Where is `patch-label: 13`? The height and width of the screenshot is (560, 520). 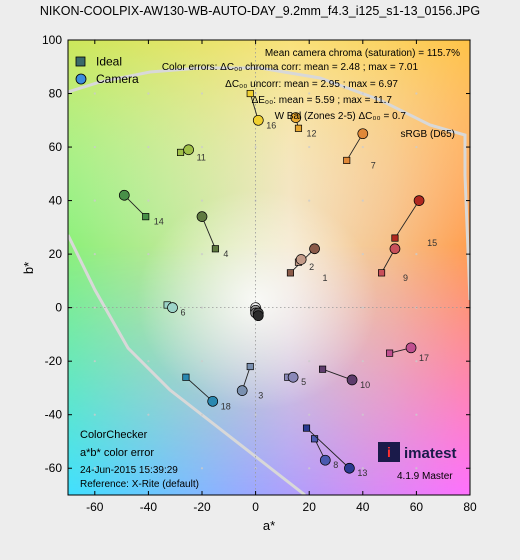
patch-label: 13 is located at coordinates (362, 473).